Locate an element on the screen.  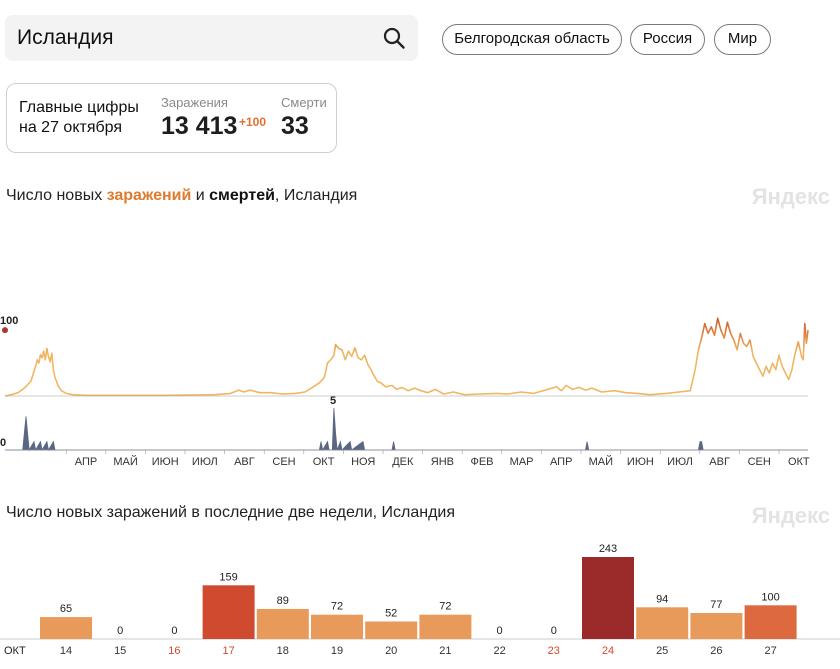
summary-title-line1: Главные цифры is located at coordinates (79, 107).